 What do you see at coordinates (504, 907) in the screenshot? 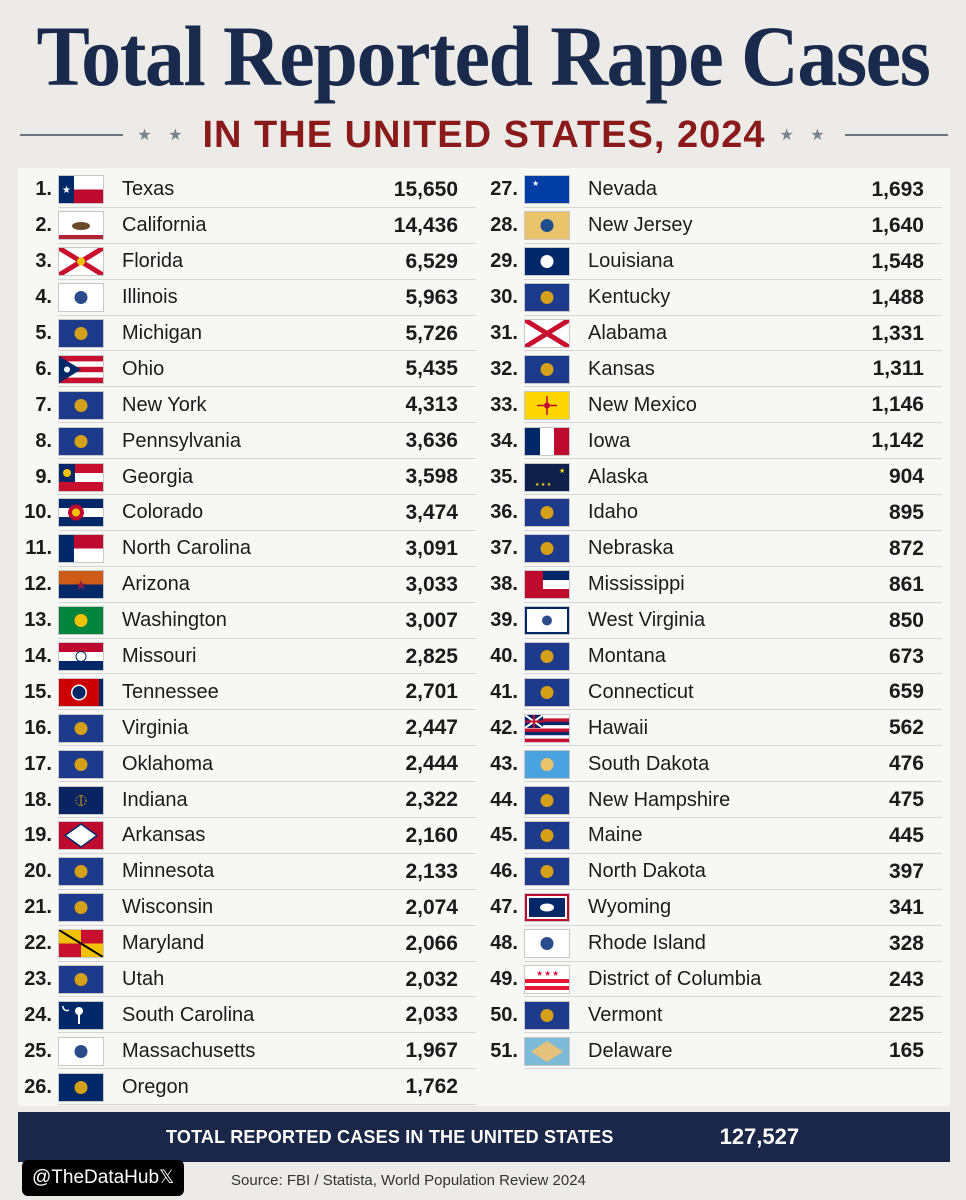
I see `rank-label: 47.` at bounding box center [504, 907].